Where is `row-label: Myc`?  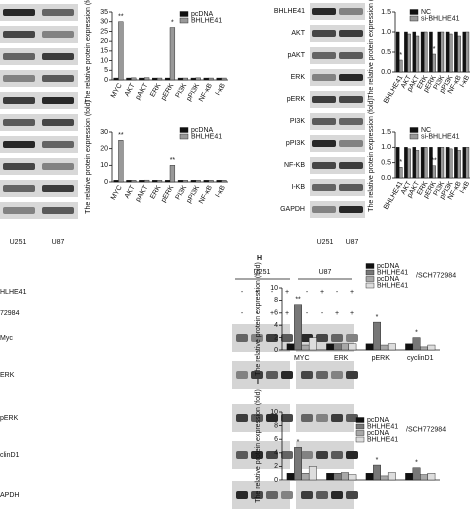 row-label: Myc is located at coordinates (6, 338).